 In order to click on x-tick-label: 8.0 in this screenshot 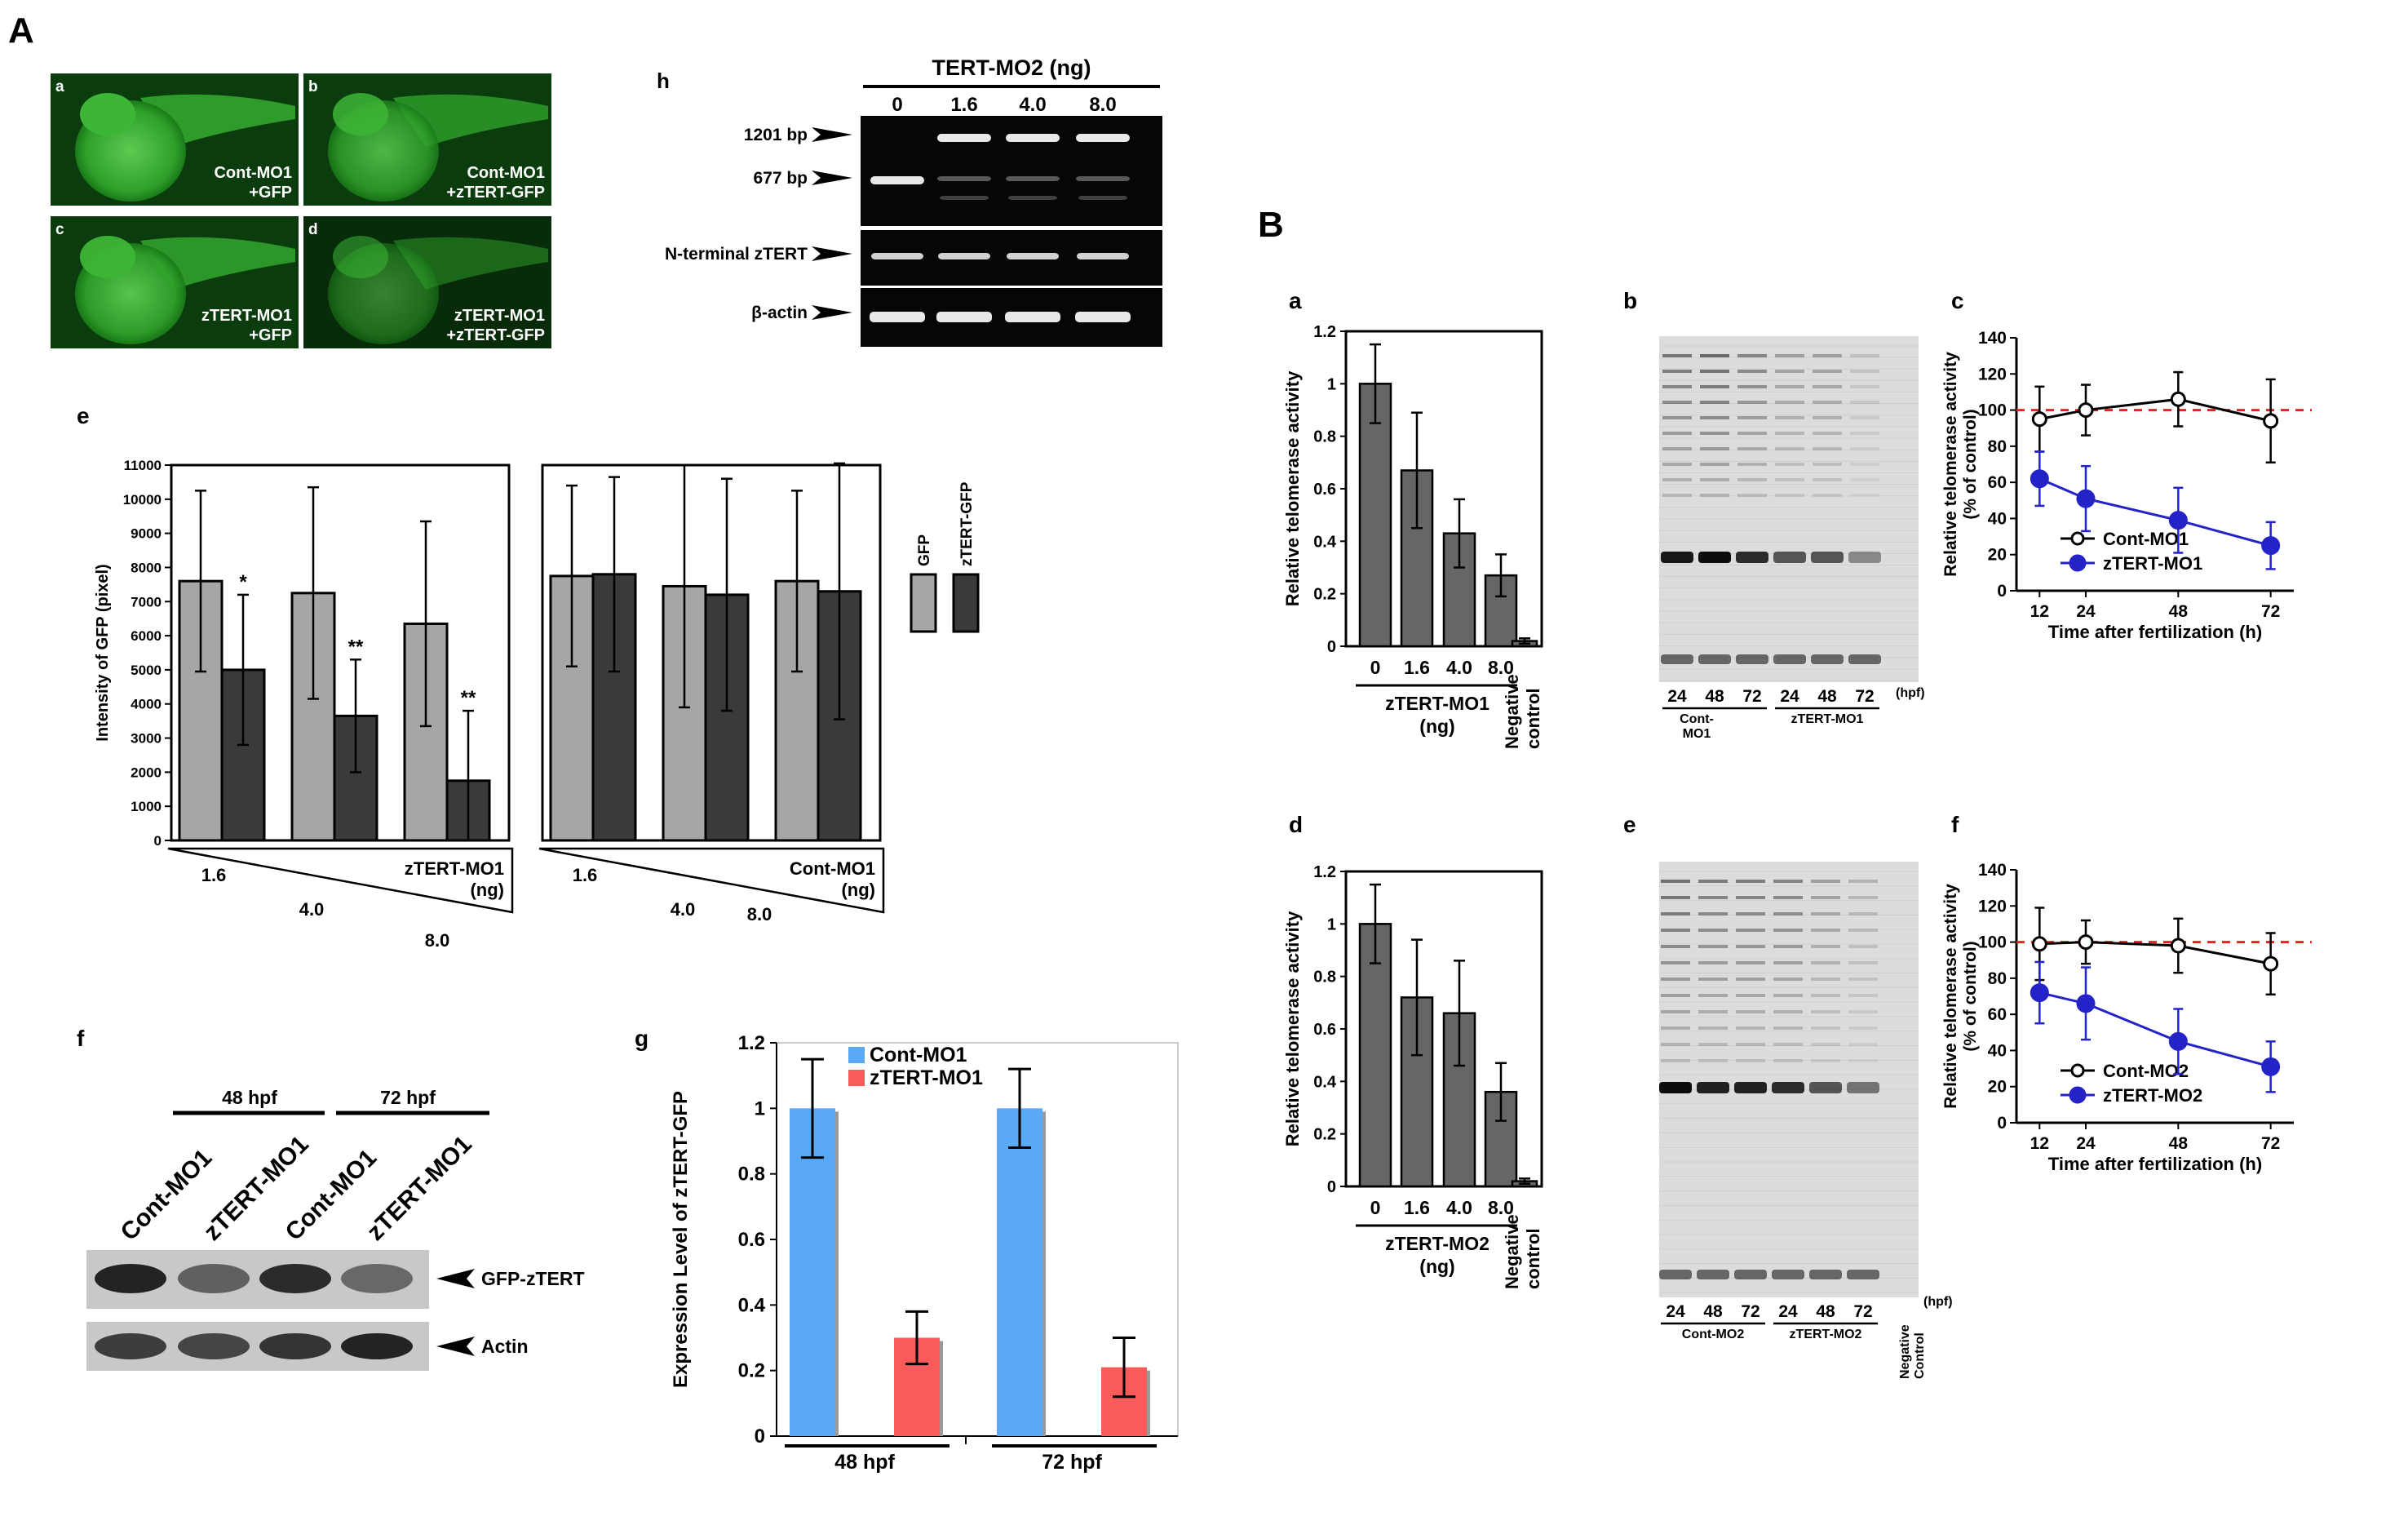, I will do `click(1501, 667)`.